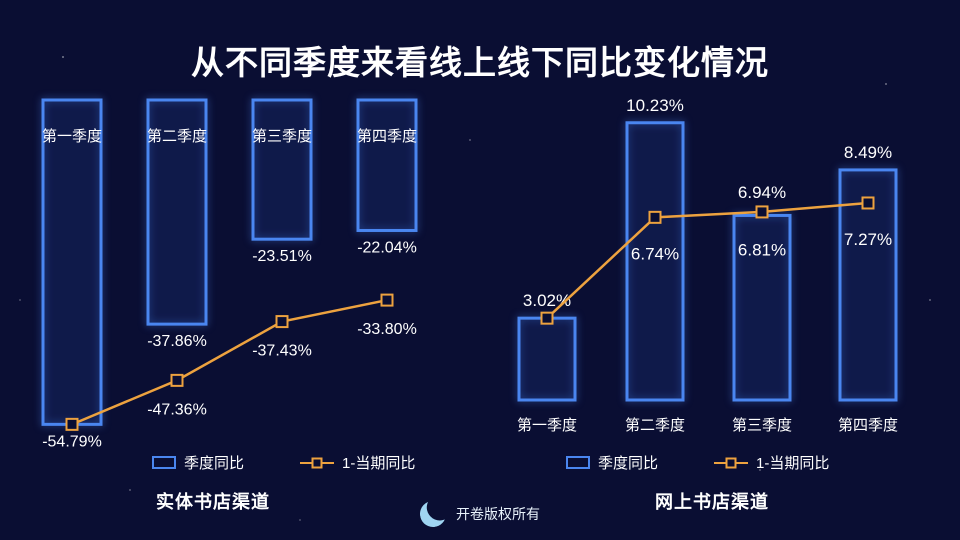 The image size is (960, 540). I want to click on bar-value-label-q2: -37.86%, so click(177, 341).